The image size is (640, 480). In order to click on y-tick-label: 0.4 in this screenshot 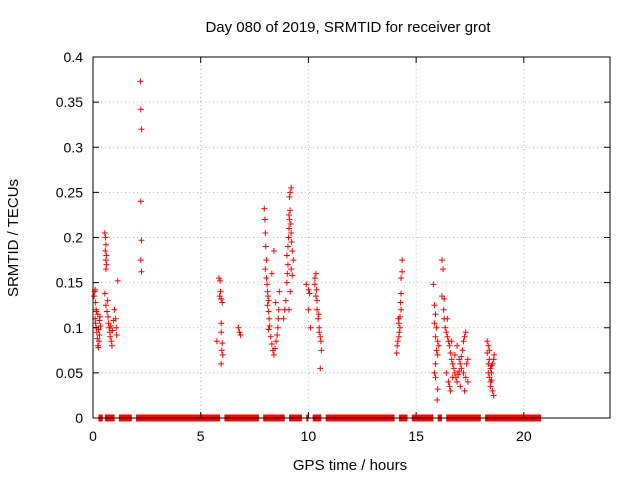, I will do `click(74, 57)`.